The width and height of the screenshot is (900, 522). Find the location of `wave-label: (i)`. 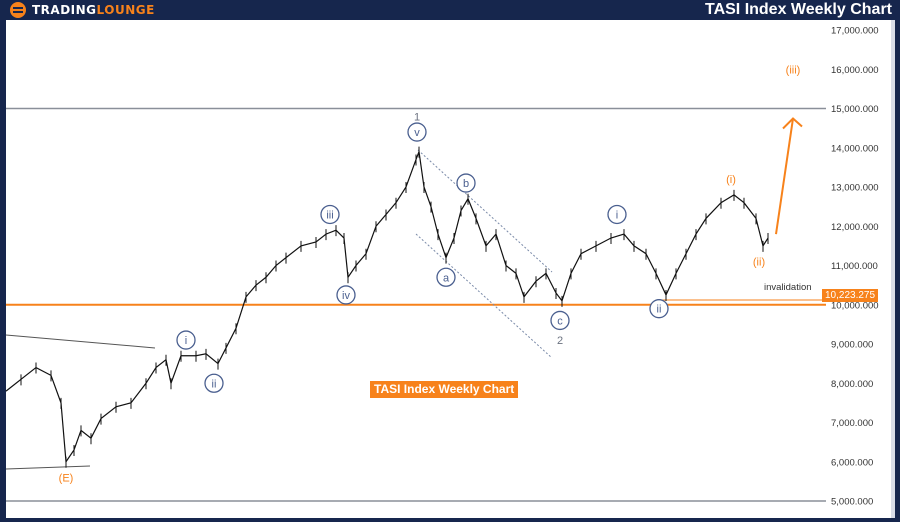

wave-label: (i) is located at coordinates (731, 180).